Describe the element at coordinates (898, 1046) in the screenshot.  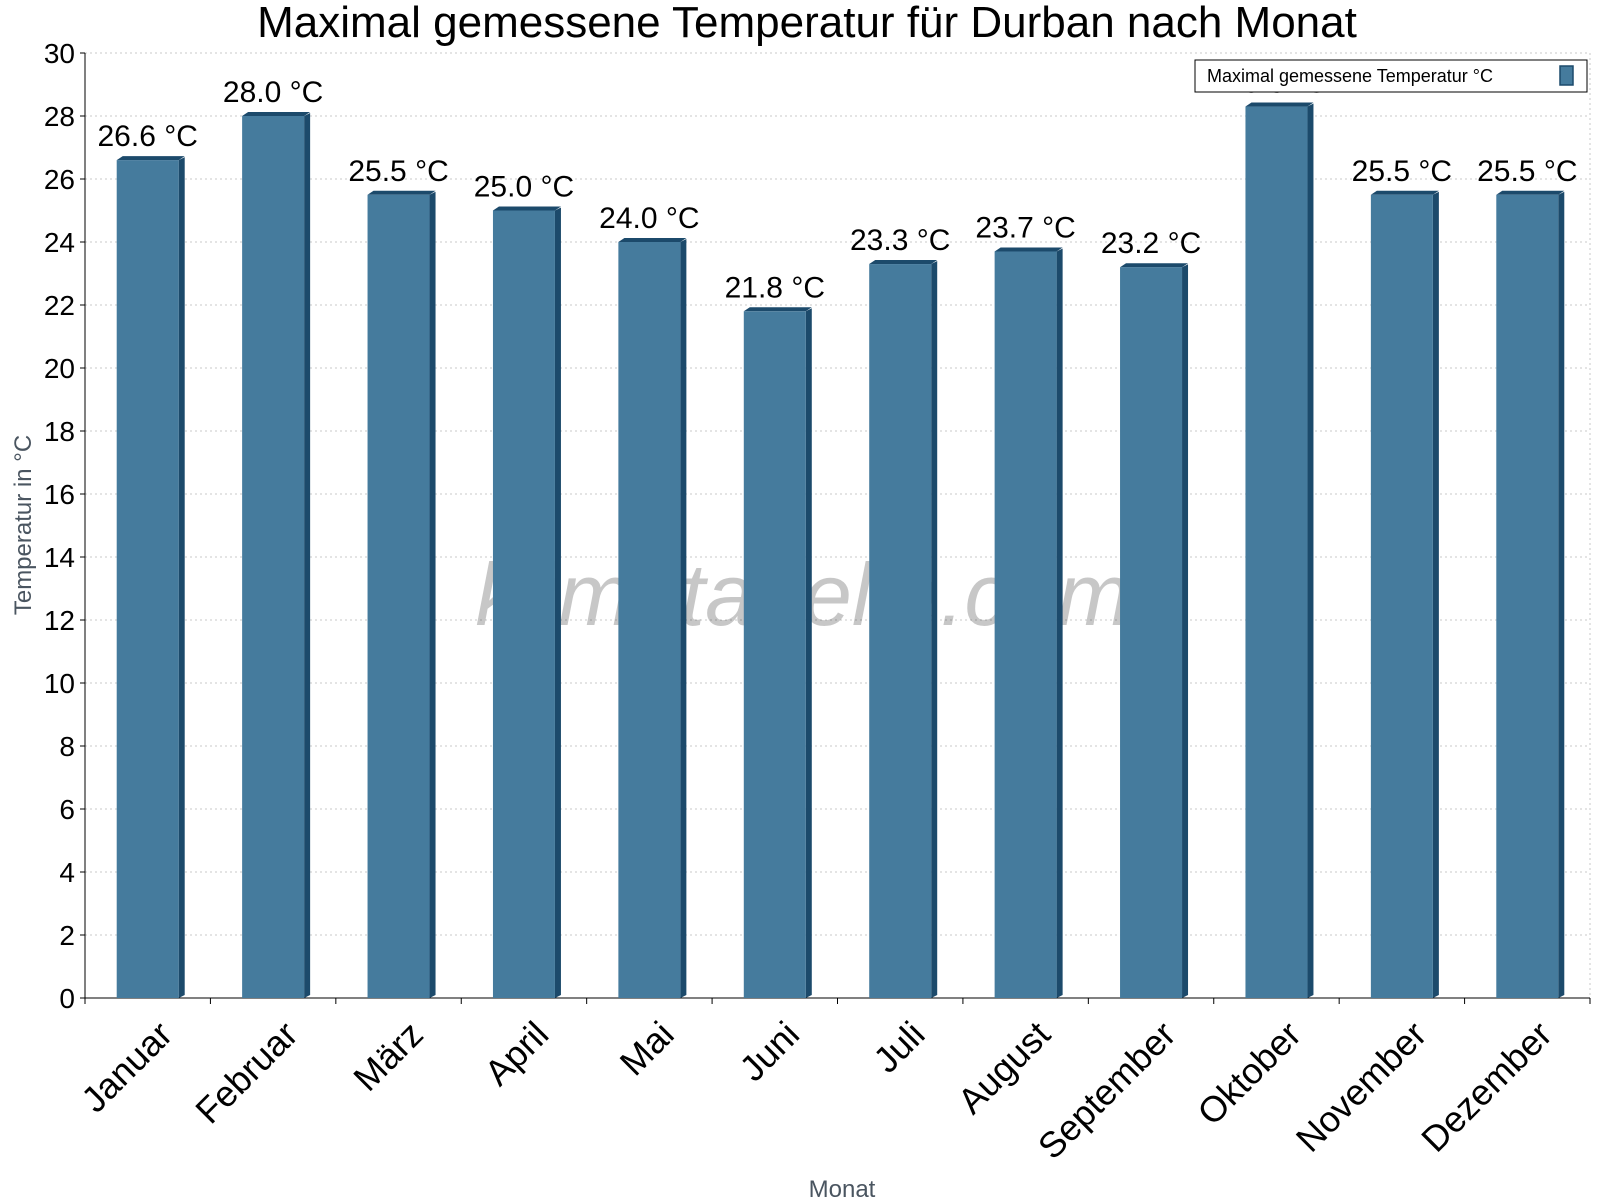
I see `x-tick-label: Juli` at that location.